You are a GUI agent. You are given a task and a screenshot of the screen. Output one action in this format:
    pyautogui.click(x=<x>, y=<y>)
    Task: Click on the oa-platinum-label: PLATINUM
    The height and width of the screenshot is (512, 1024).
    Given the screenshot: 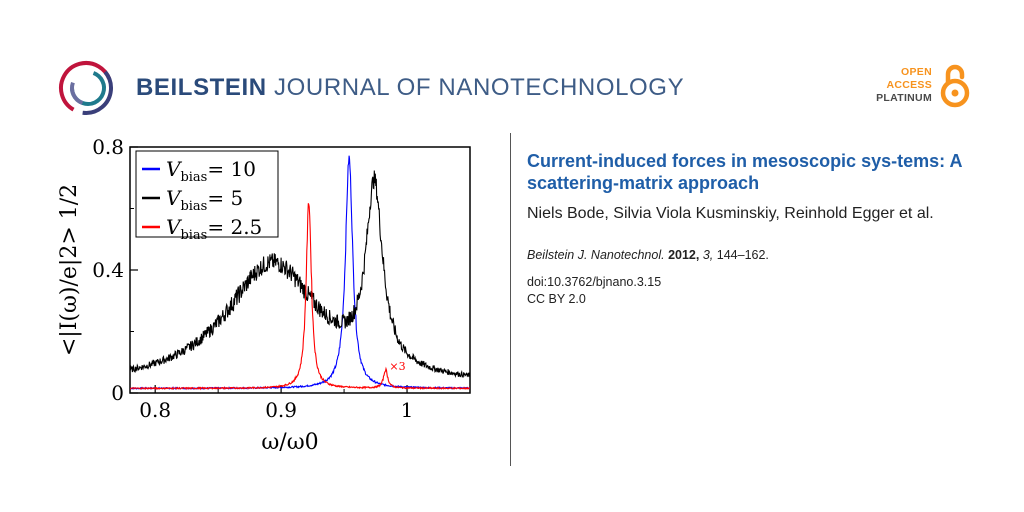 What is the action you would take?
    pyautogui.click(x=904, y=98)
    